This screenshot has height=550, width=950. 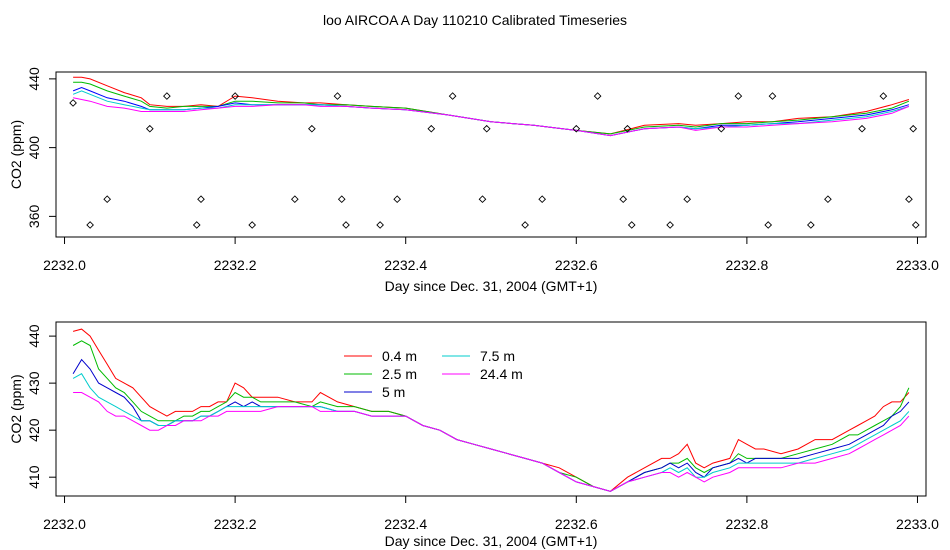 I want to click on y-axis: 410 420 430 440, so click(x=41, y=406).